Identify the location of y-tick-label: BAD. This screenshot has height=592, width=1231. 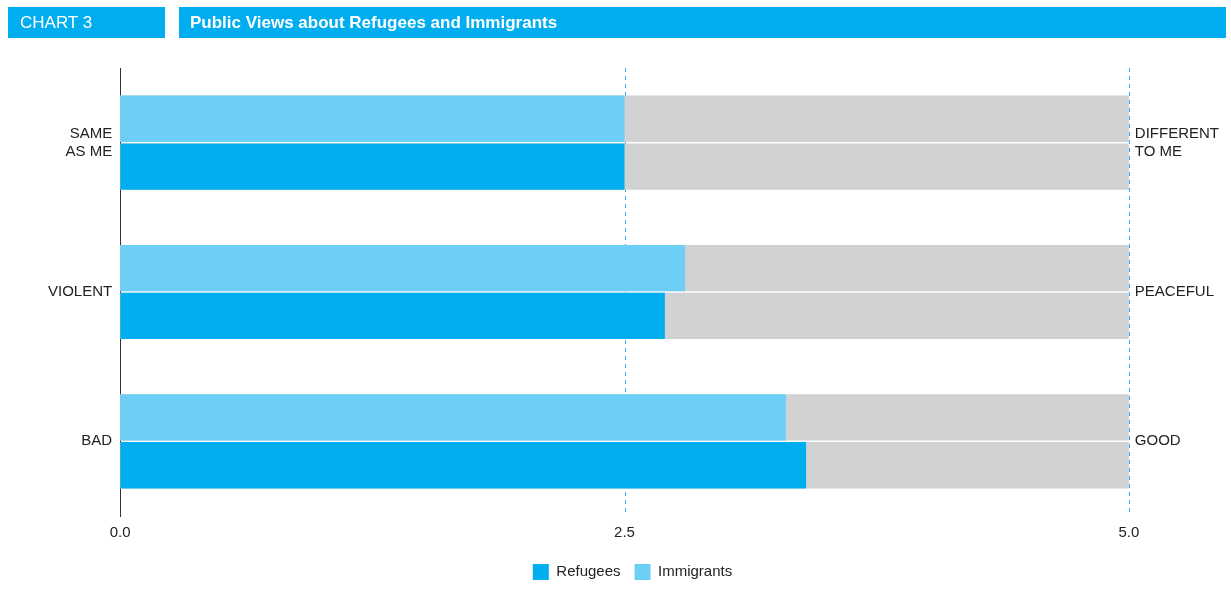
(97, 440).